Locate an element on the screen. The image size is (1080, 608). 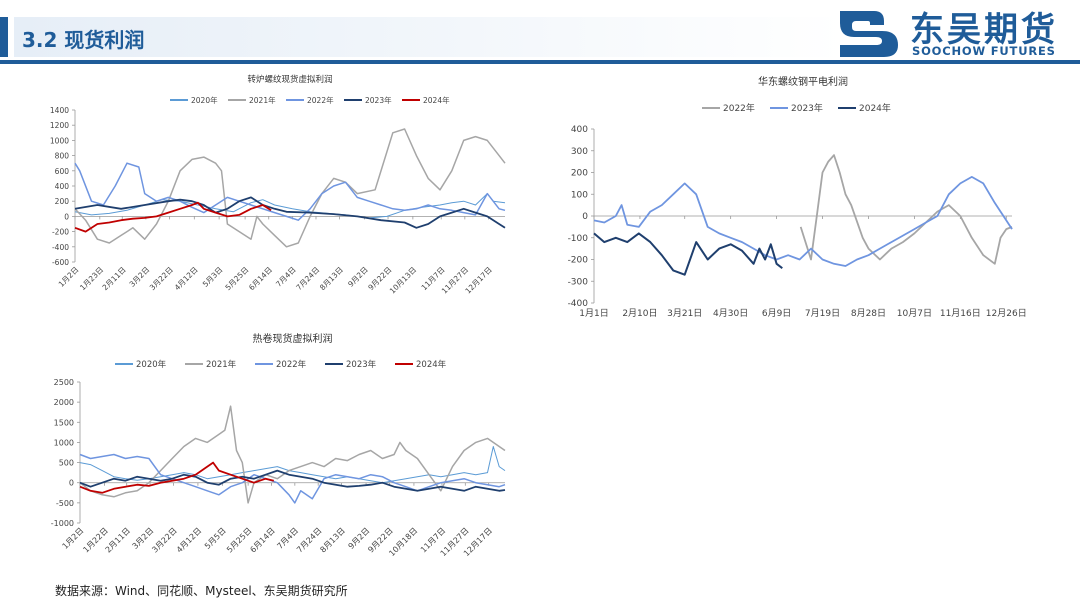
y-tick-label: 300 is located at coordinates (579, 152).